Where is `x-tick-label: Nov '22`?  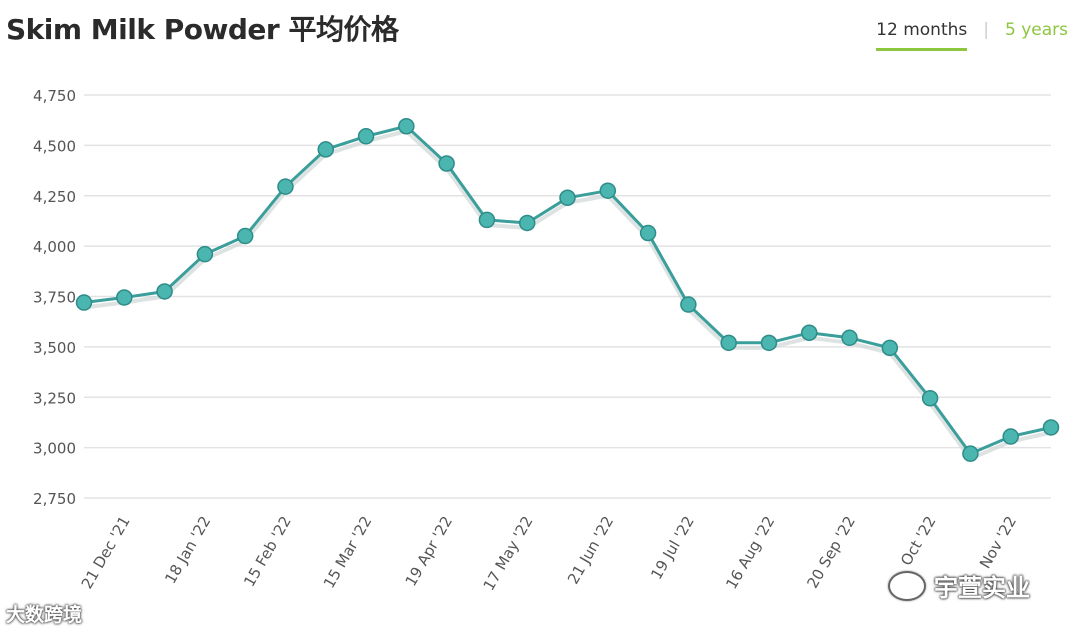
x-tick-label: Nov '22 is located at coordinates (998, 542).